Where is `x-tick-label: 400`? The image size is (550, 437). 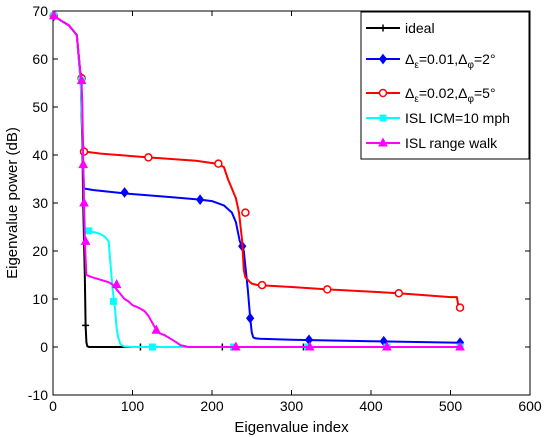 x-tick-label: 400 is located at coordinates (371, 406).